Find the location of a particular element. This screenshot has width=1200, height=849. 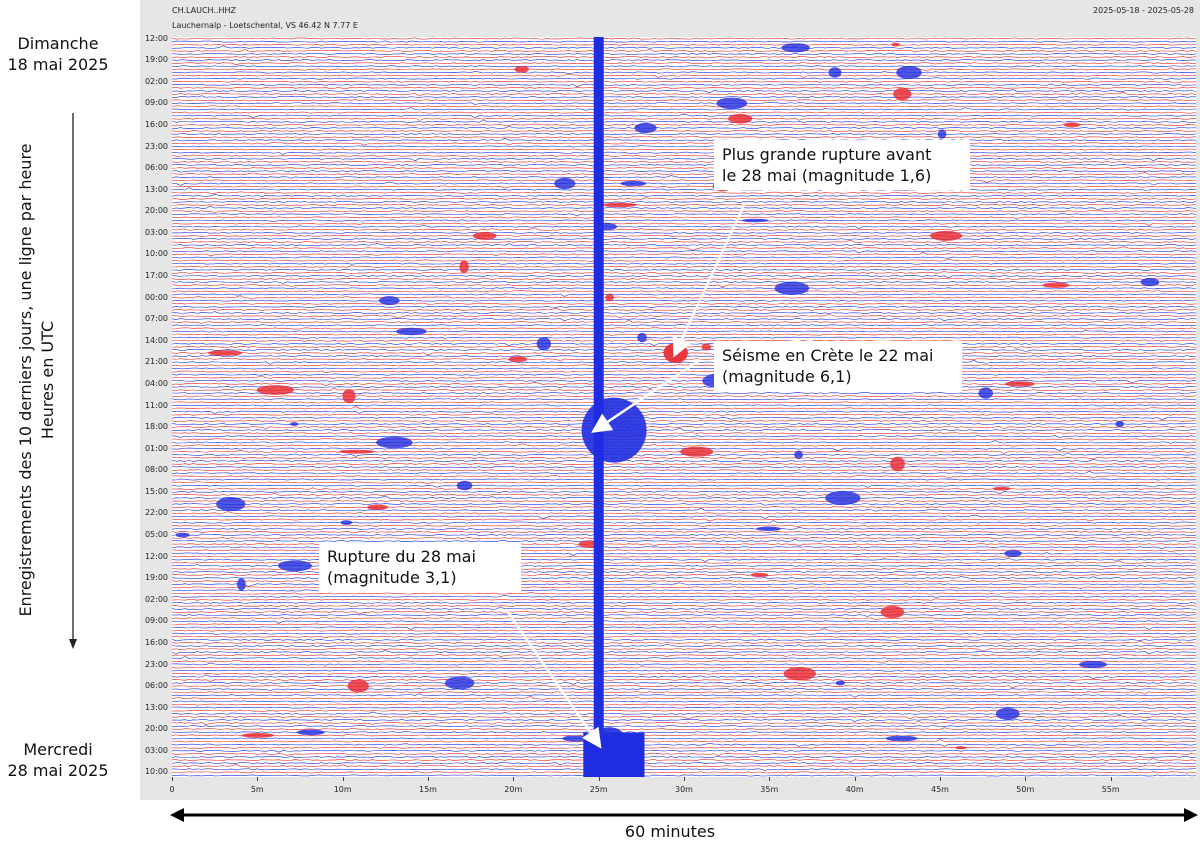

x-tick-label: 5m is located at coordinates (257, 789).